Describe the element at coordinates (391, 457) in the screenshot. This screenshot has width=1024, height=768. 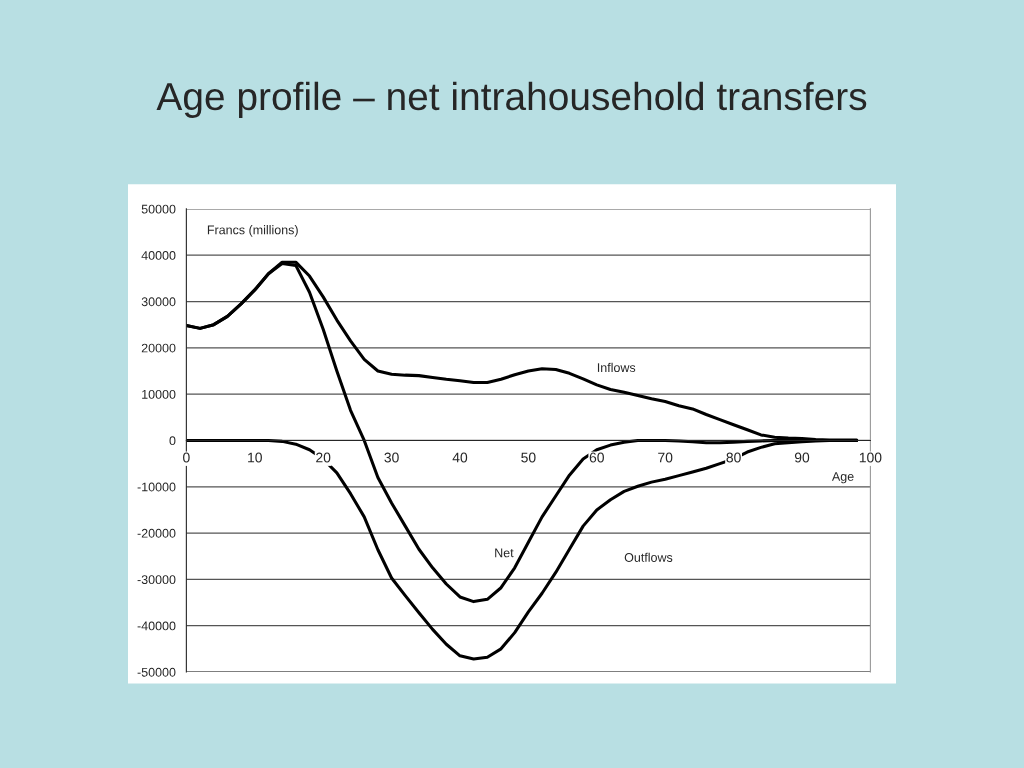
I see `x-tick-label: 30` at that location.